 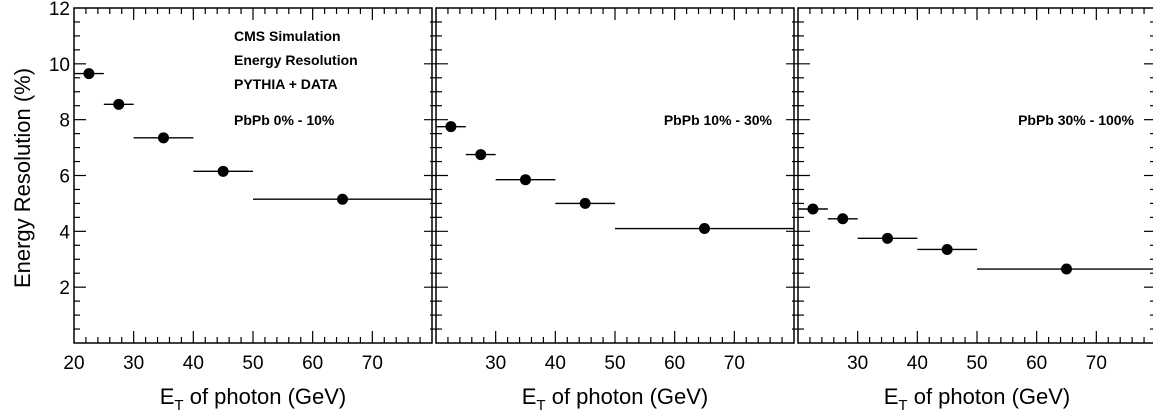 I want to click on y-tick-label: 6, so click(x=64, y=177).